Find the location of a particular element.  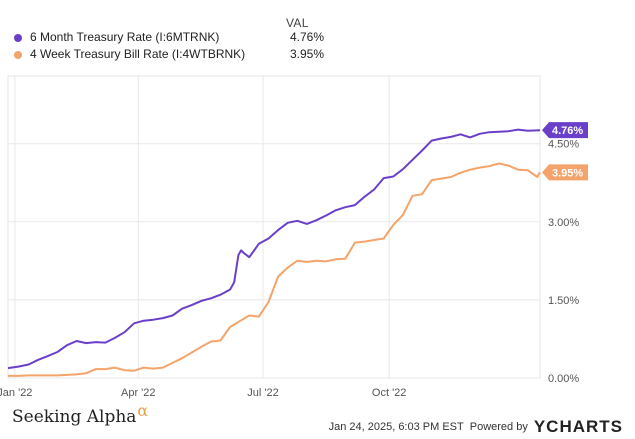

x-tick-label: Jul '22 is located at coordinates (262, 393).